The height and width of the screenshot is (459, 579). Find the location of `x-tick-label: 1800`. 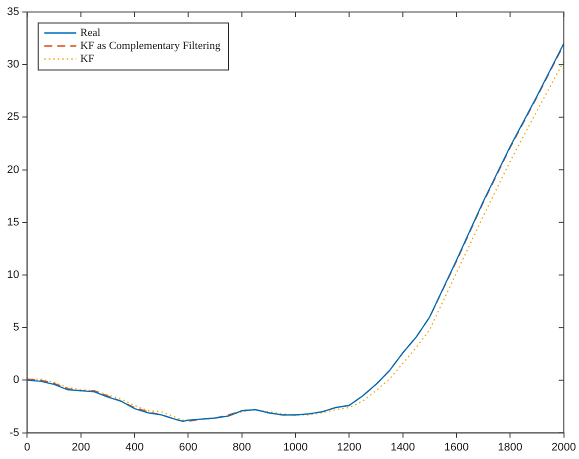

x-tick-label: 1800 is located at coordinates (510, 447).